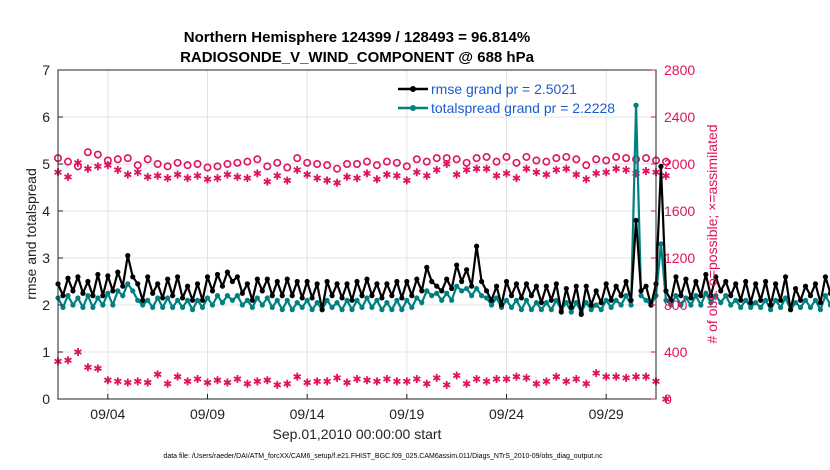 Image resolution: width=830 pixels, height=470 pixels. What do you see at coordinates (307, 414) in the screenshot?
I see `x-tick-label: 09/14` at bounding box center [307, 414].